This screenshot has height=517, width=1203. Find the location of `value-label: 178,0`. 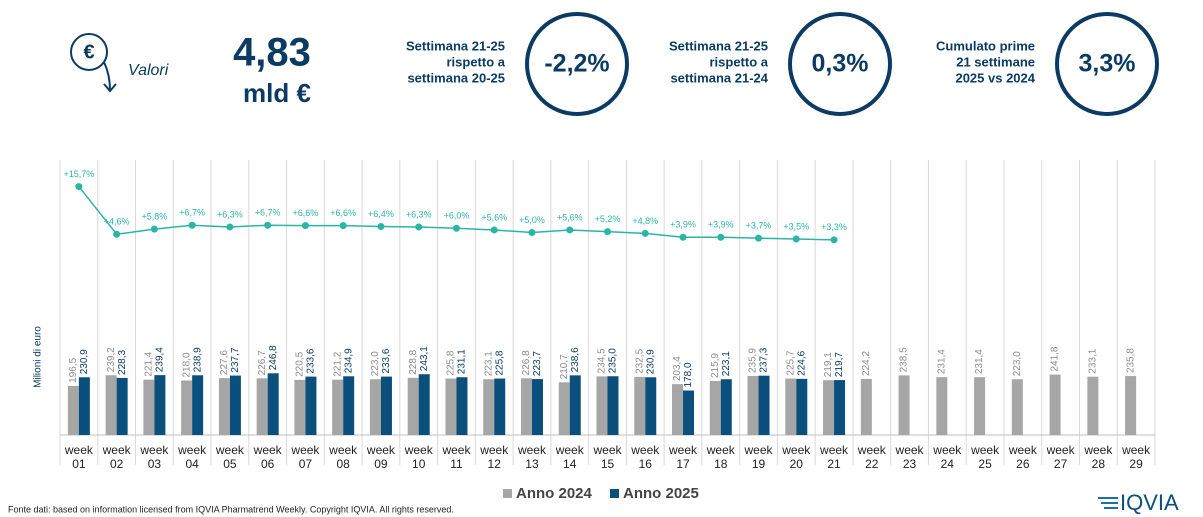

value-label: 178,0 is located at coordinates (688, 374).